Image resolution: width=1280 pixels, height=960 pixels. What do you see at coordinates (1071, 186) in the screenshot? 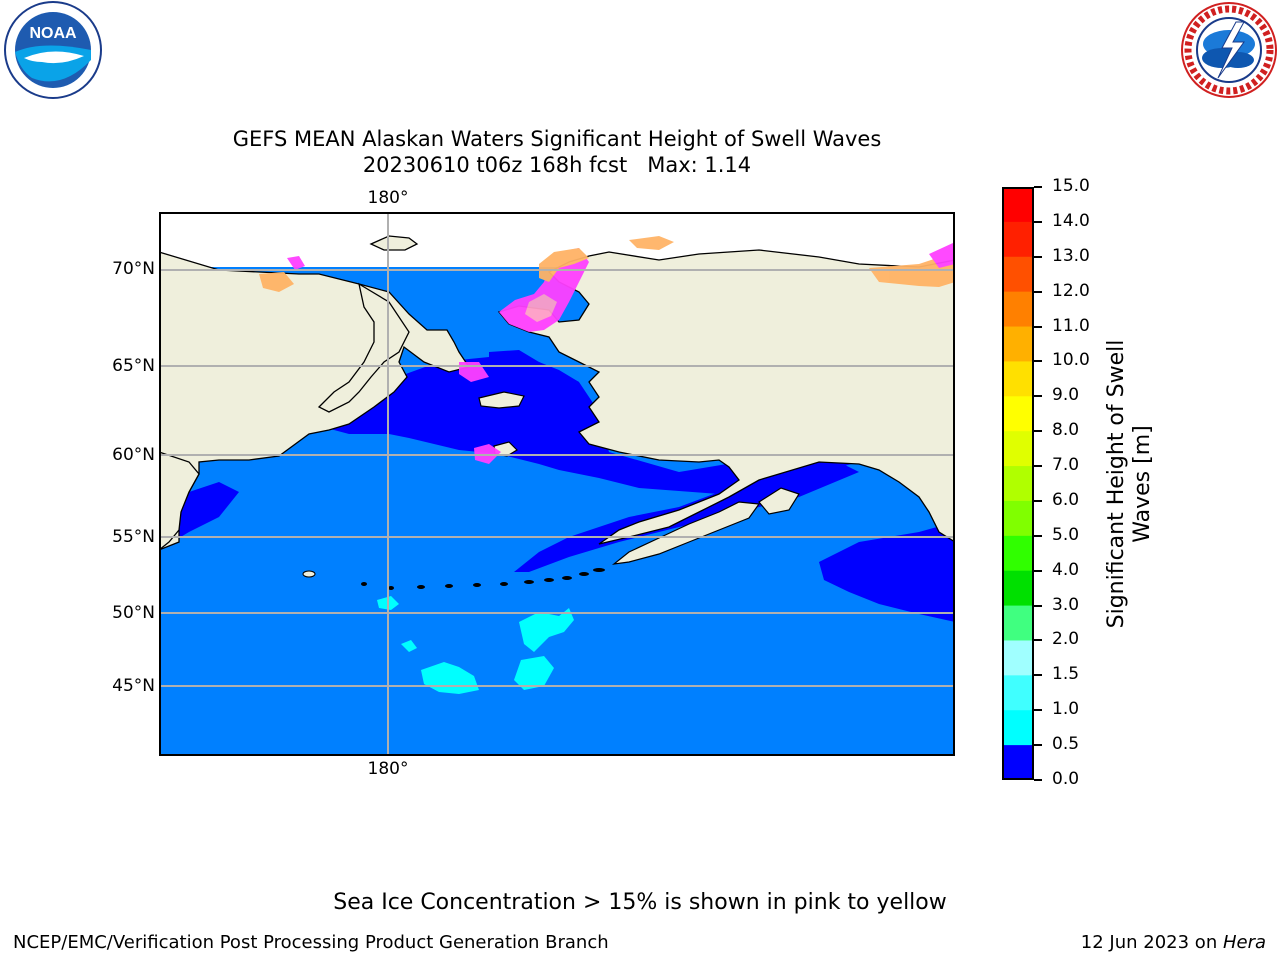
I see `colorbar-tick-label: 15.0` at bounding box center [1071, 186].